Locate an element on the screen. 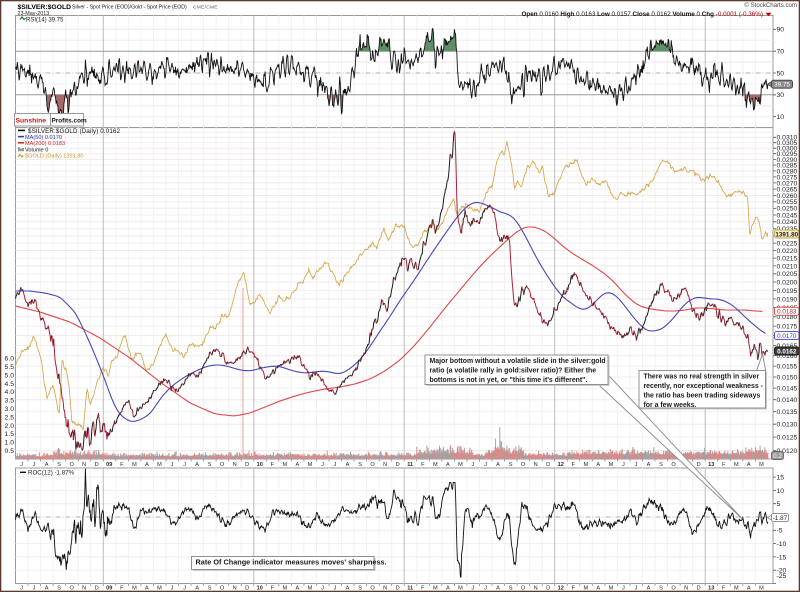 Image resolution: width=800 pixels, height=592 pixels. svg-text: 0.0210 is located at coordinates (787, 266).